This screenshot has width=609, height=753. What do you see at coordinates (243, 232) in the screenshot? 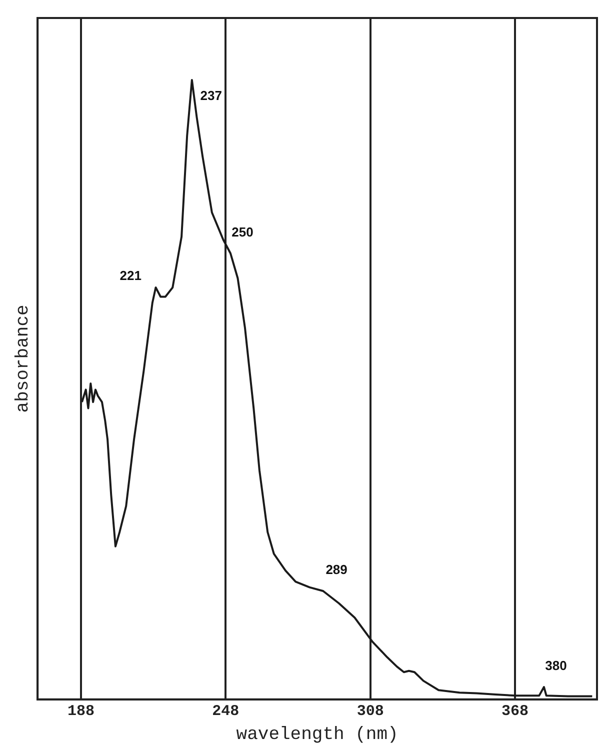
I see `annotation: 250` at bounding box center [243, 232].